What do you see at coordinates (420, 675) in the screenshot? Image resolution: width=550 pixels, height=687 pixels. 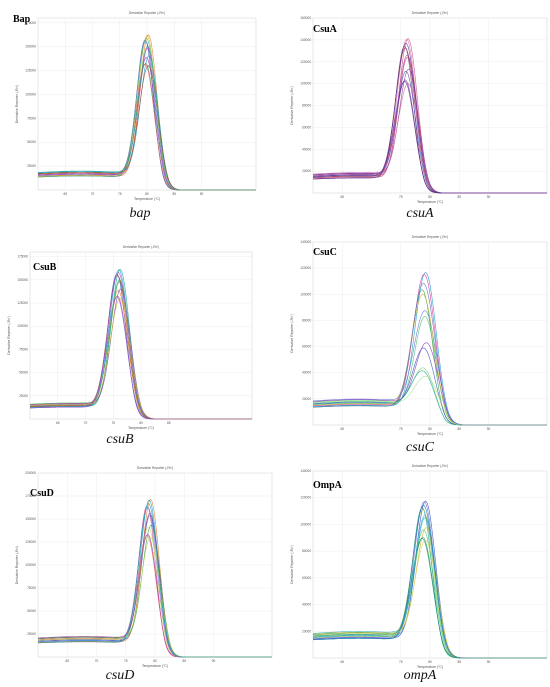 I see `caption-ompa: ompA` at bounding box center [420, 675].